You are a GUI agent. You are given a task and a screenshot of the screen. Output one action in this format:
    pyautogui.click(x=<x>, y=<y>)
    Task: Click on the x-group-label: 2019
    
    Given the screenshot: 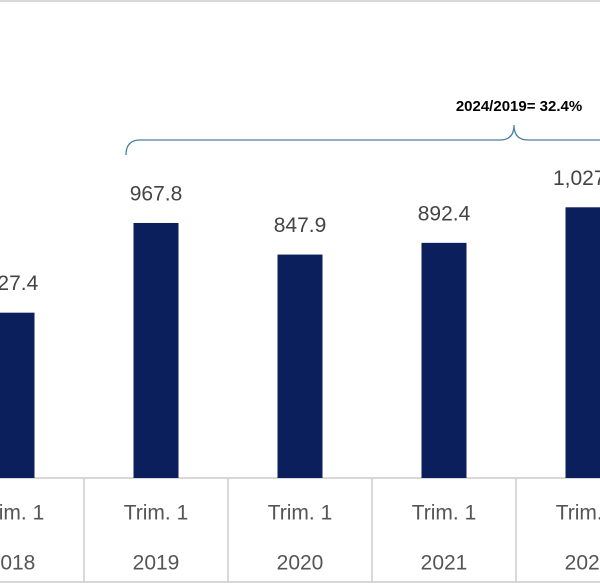 What is the action you would take?
    pyautogui.click(x=156, y=563)
    